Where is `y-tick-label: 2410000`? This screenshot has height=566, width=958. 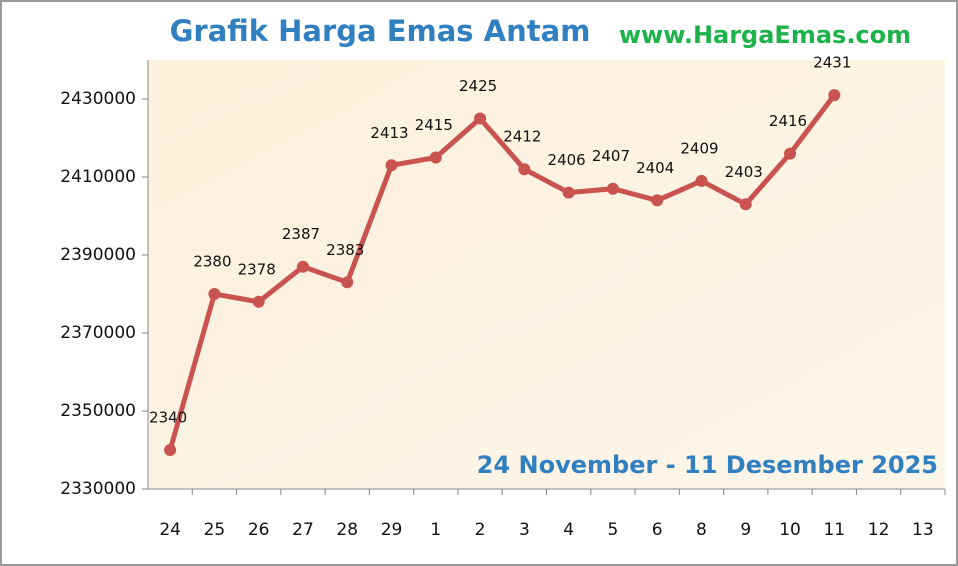 y-tick-label: 2410000 is located at coordinates (98, 177).